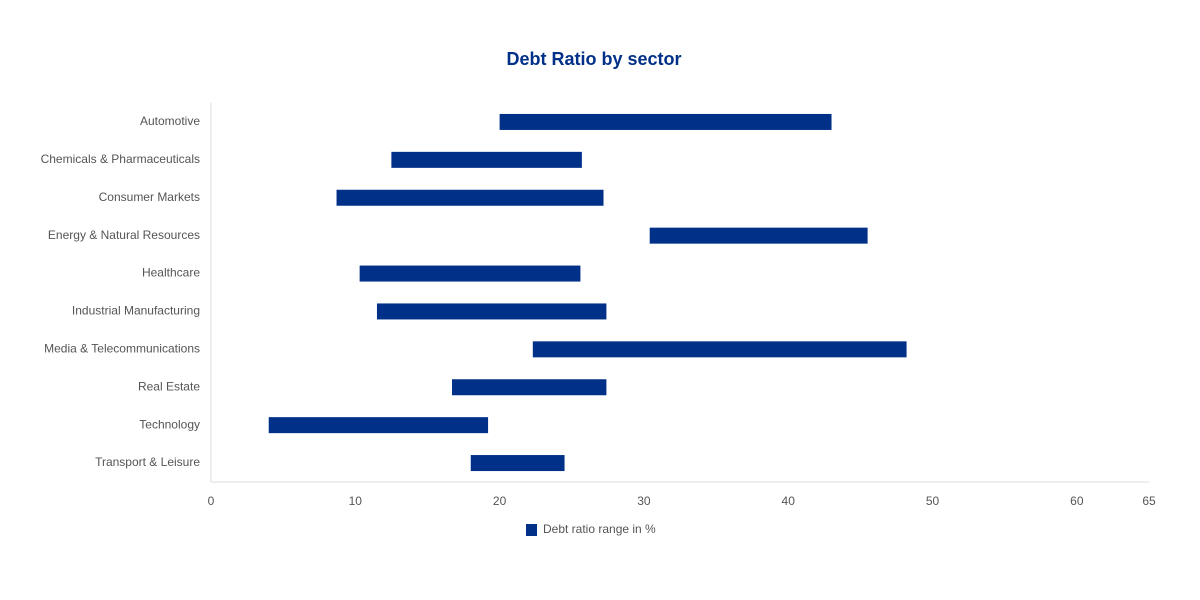  What do you see at coordinates (531, 530) in the screenshot?
I see `legend-swatch` at bounding box center [531, 530].